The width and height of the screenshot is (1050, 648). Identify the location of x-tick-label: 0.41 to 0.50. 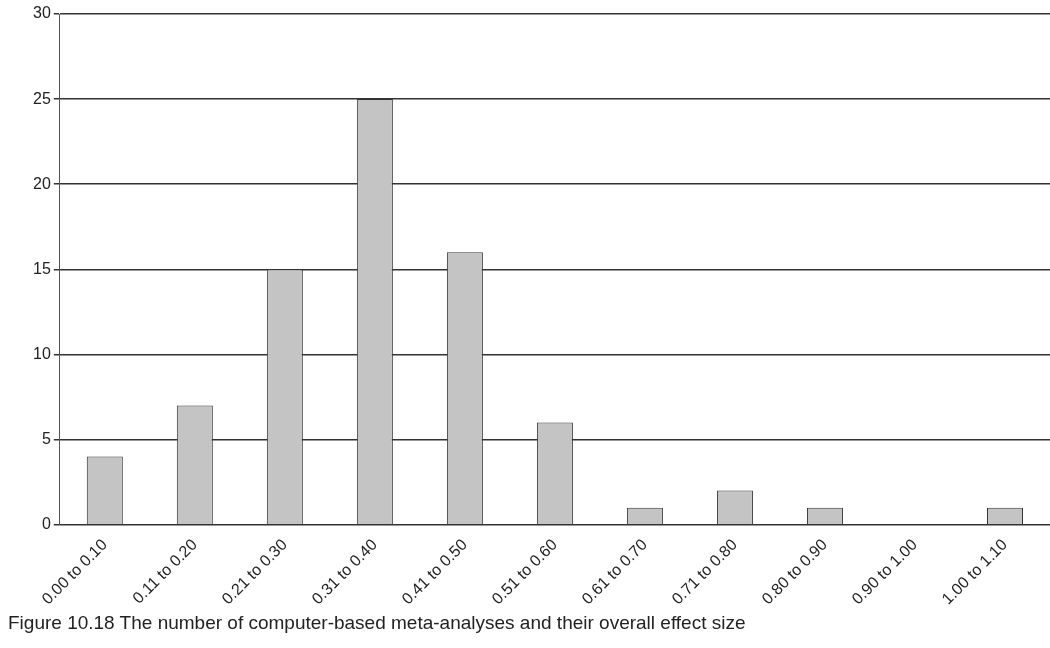
(434, 571).